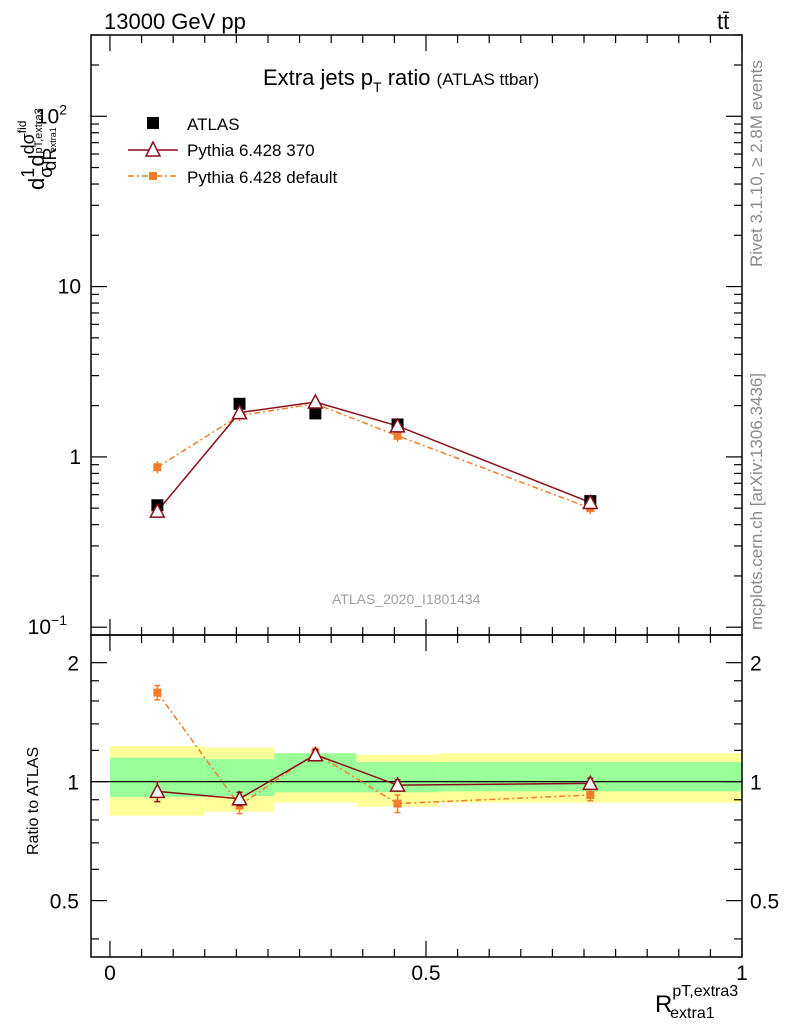 The width and height of the screenshot is (786, 1024). I want to click on legend-label-pythia370: Pythia 6.428 370, so click(251, 150).